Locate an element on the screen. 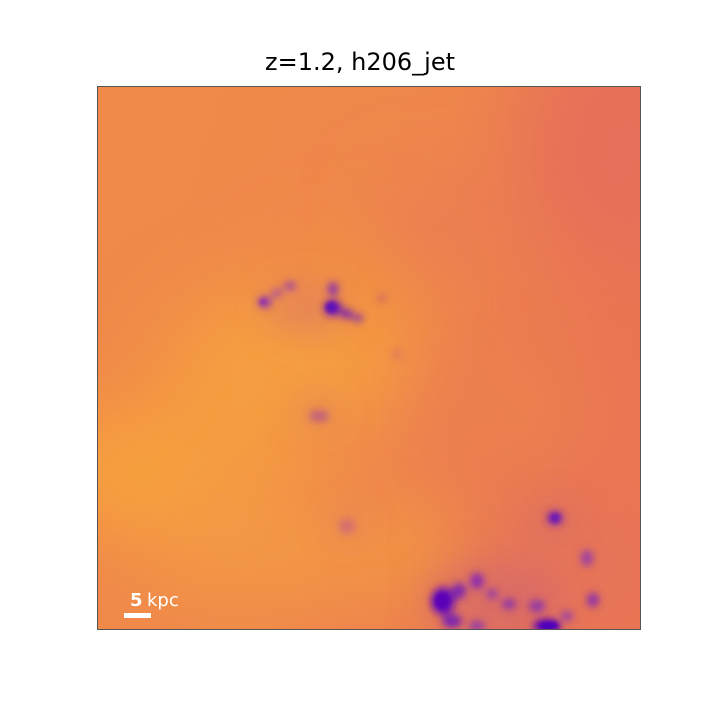 Image resolution: width=720 pixels, height=720 pixels. scale-bar-value: 5 is located at coordinates (136, 600).